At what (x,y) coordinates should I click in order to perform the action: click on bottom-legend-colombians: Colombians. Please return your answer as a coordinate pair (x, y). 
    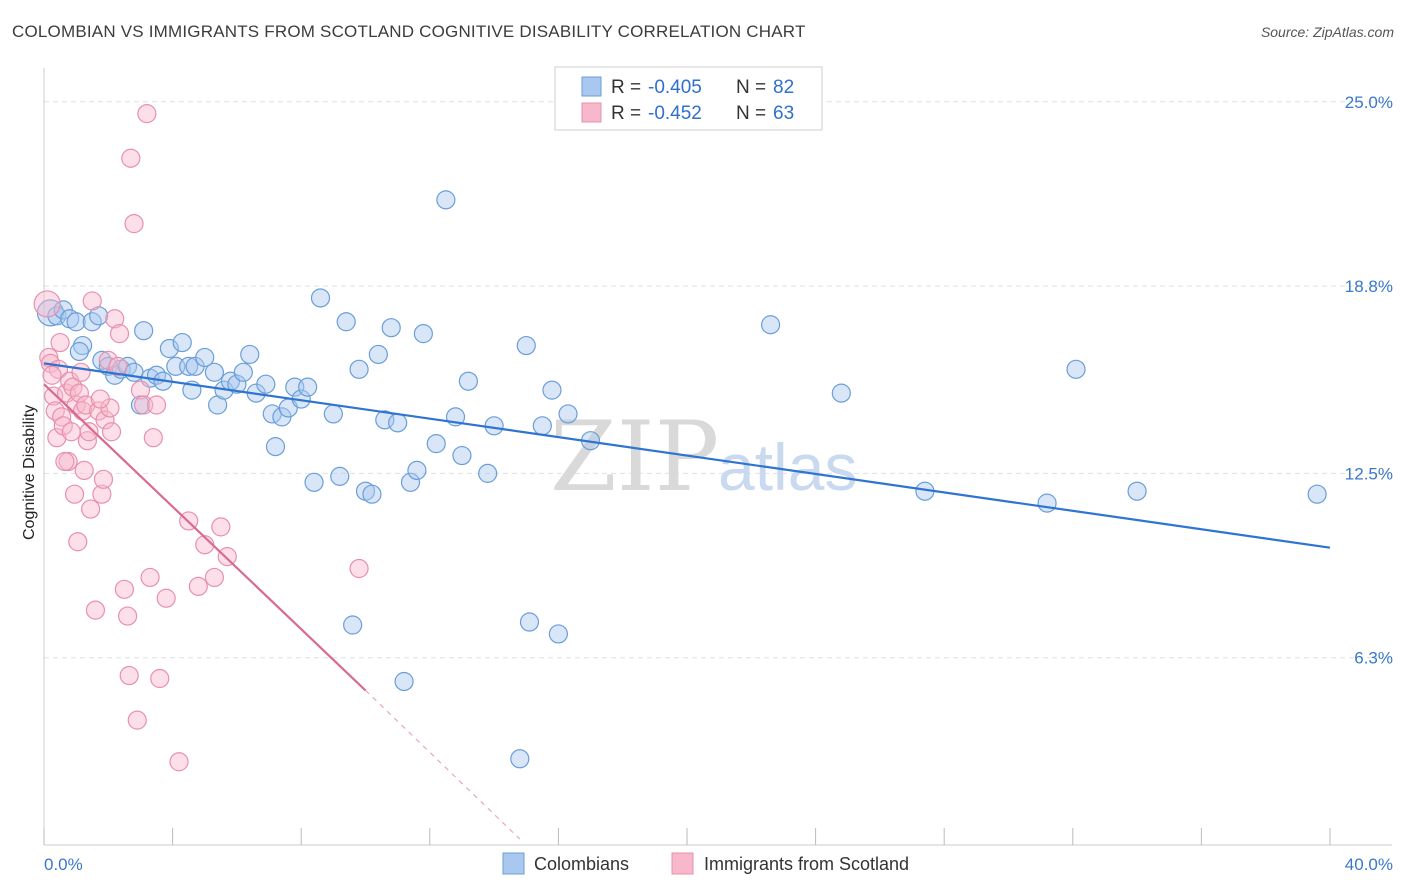
    Looking at the image, I should click on (581, 864).